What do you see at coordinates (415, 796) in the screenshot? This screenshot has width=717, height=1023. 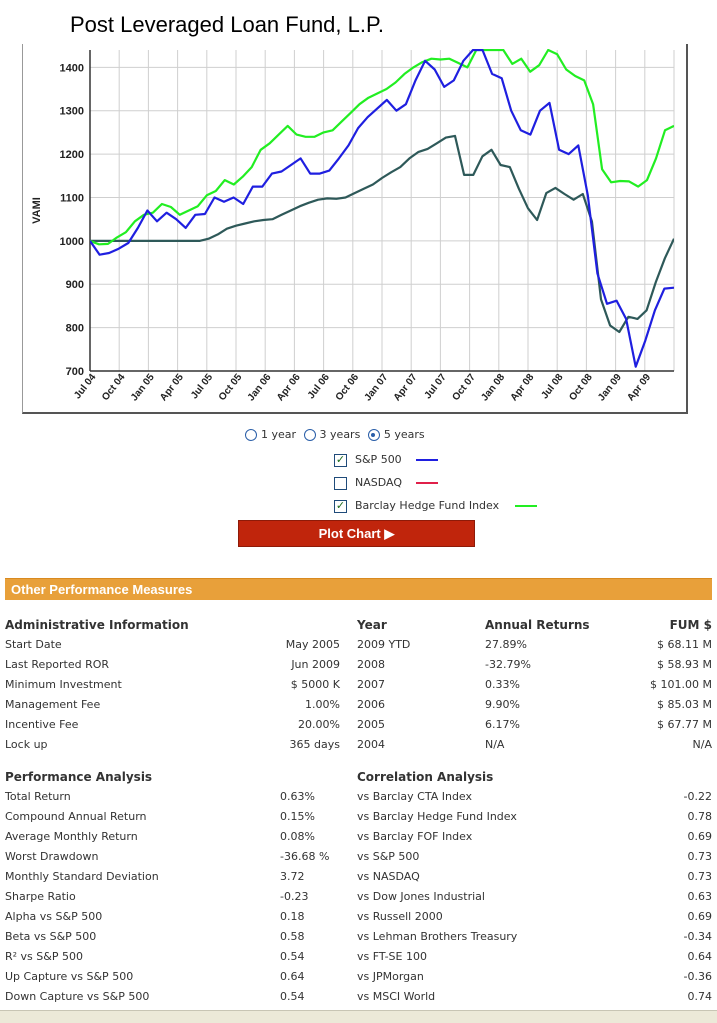 I see `correlation-row-label: vs Barclay CTA Index` at bounding box center [415, 796].